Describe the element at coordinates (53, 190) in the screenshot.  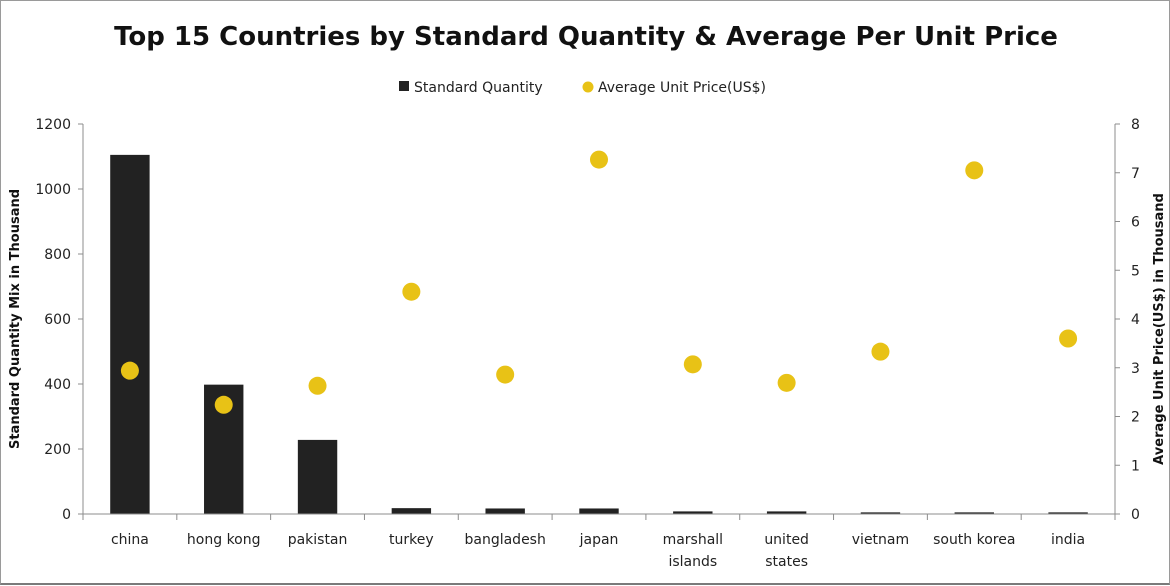
I see `y-tick-label: 1000` at that location.